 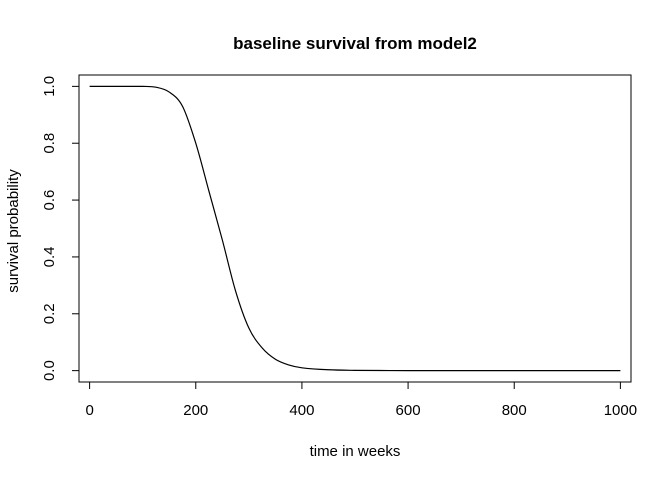 I want to click on y-axis-label: survival probability, so click(x=13, y=231).